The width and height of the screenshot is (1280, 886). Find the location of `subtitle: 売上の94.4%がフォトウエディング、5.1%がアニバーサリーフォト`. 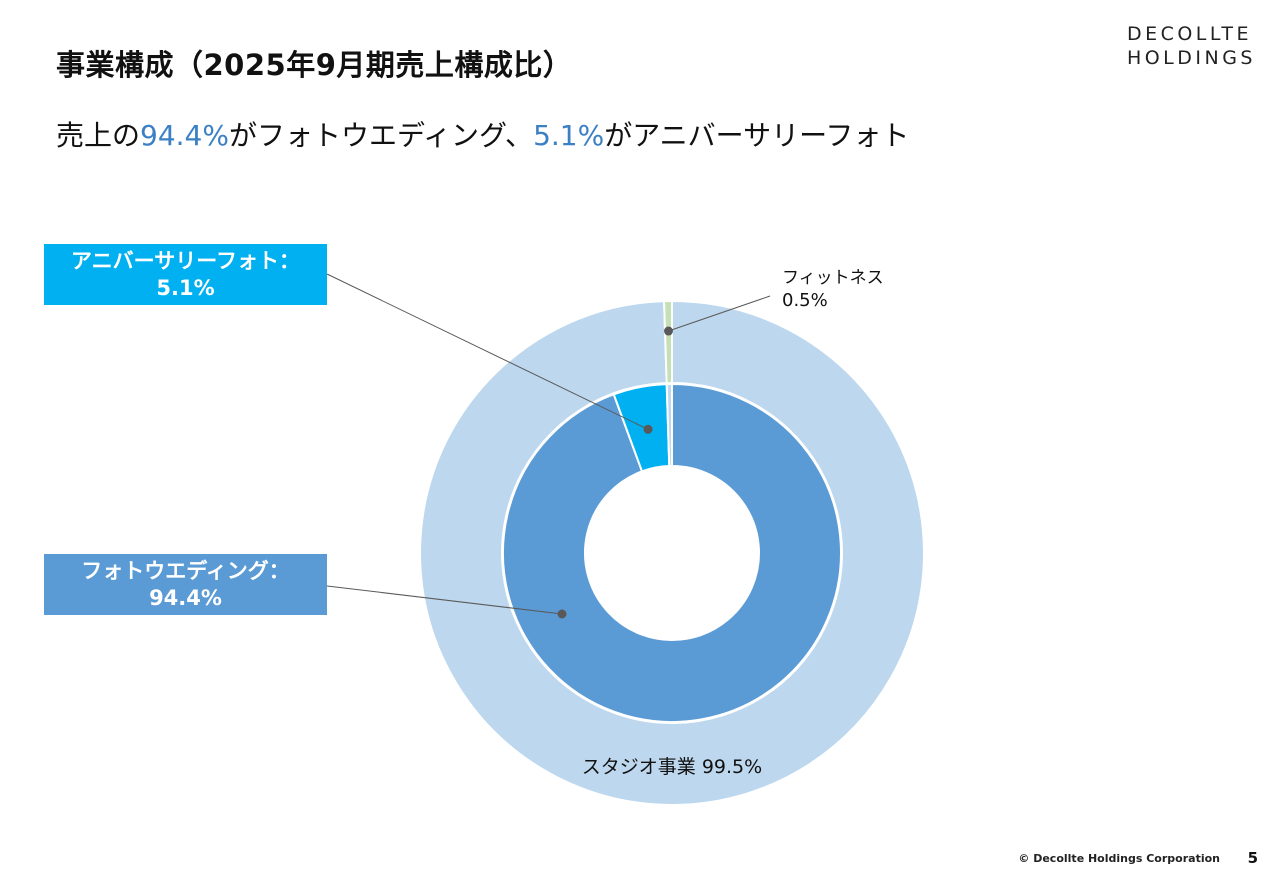

subtitle: 売上の94.4%がフォトウエディング、5.1%がアニバーサリーフォト is located at coordinates (482, 134).